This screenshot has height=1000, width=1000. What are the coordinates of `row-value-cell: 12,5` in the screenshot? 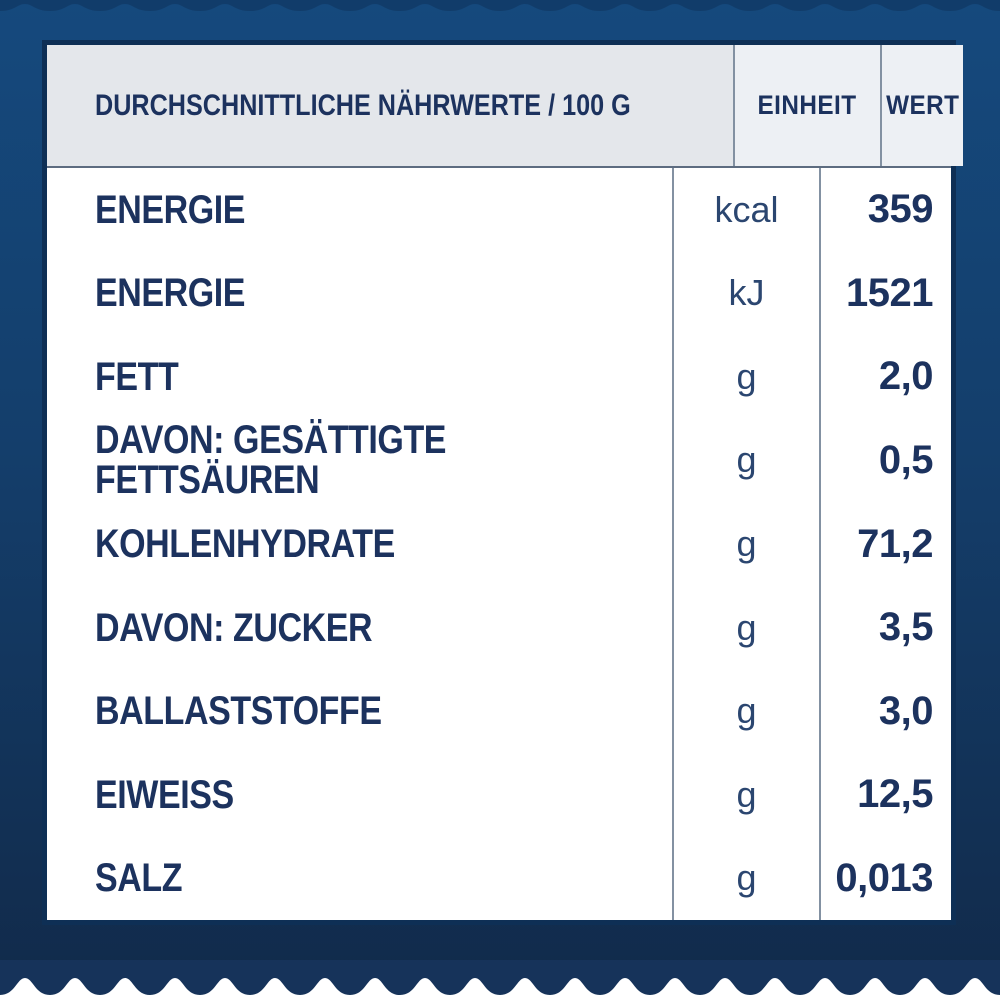 It's located at (886, 795).